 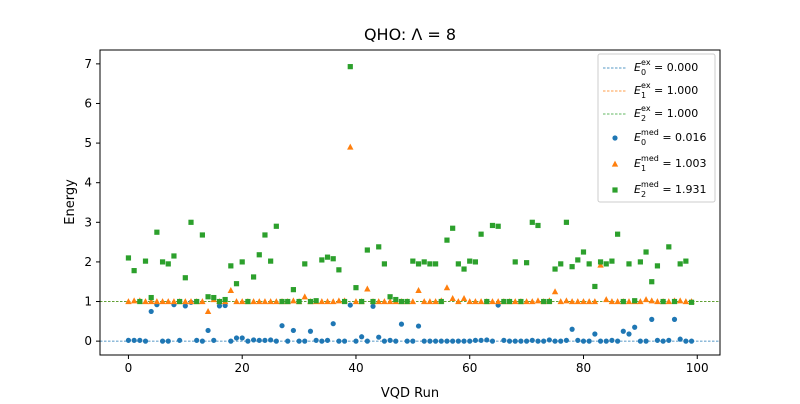 I want to click on legend-label-exact-e2-superscript: ex, so click(x=646, y=108).